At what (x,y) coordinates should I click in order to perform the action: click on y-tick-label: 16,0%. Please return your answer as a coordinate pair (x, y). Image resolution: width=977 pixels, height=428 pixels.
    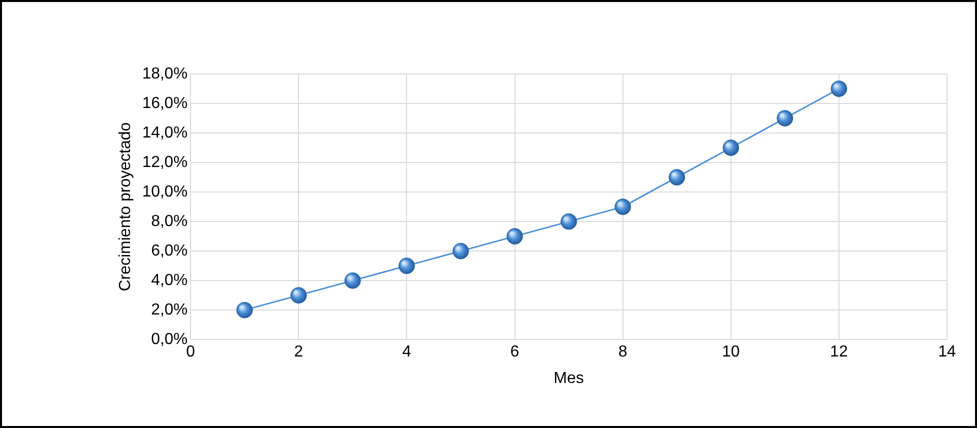
    Looking at the image, I should click on (165, 103).